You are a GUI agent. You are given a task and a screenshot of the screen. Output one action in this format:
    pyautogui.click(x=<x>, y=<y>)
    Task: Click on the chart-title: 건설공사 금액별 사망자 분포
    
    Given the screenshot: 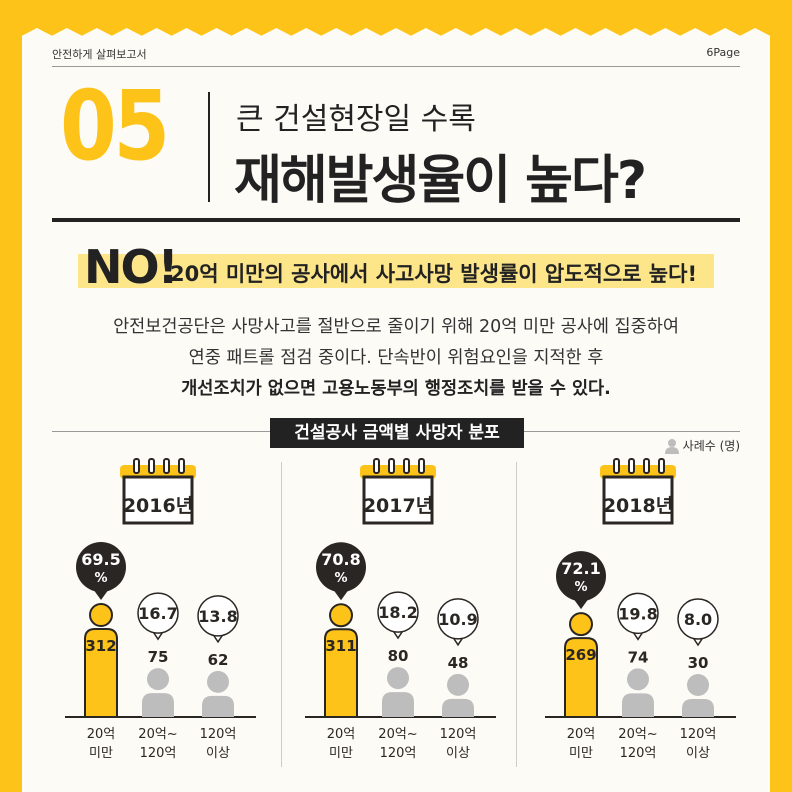 What is the action you would take?
    pyautogui.click(x=397, y=433)
    